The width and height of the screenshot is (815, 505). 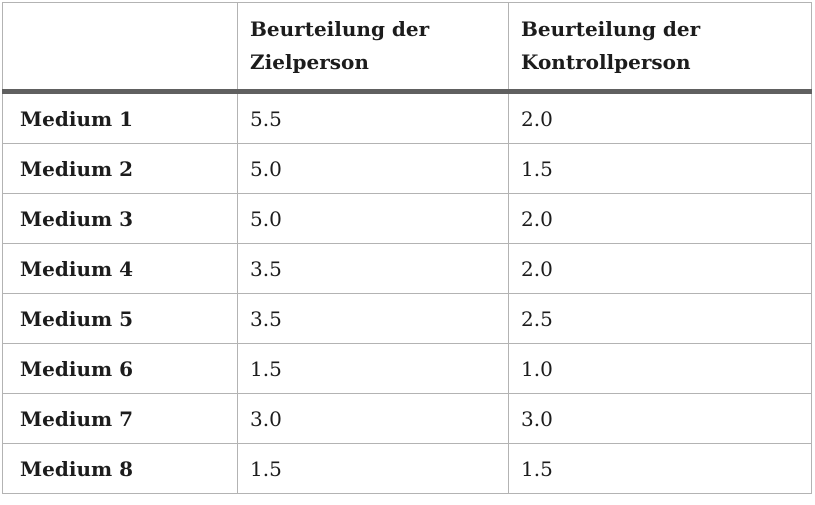 I want to click on table-row: Medium 3 5.0 2.0, so click(x=407, y=218).